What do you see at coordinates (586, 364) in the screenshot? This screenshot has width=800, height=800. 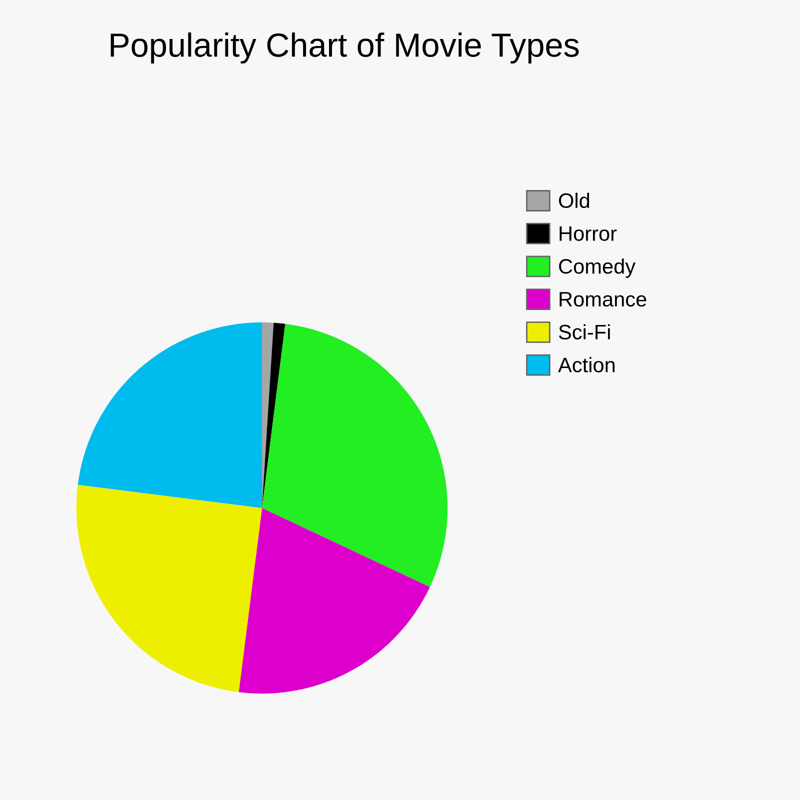 I see `legend-label: Action` at bounding box center [586, 364].